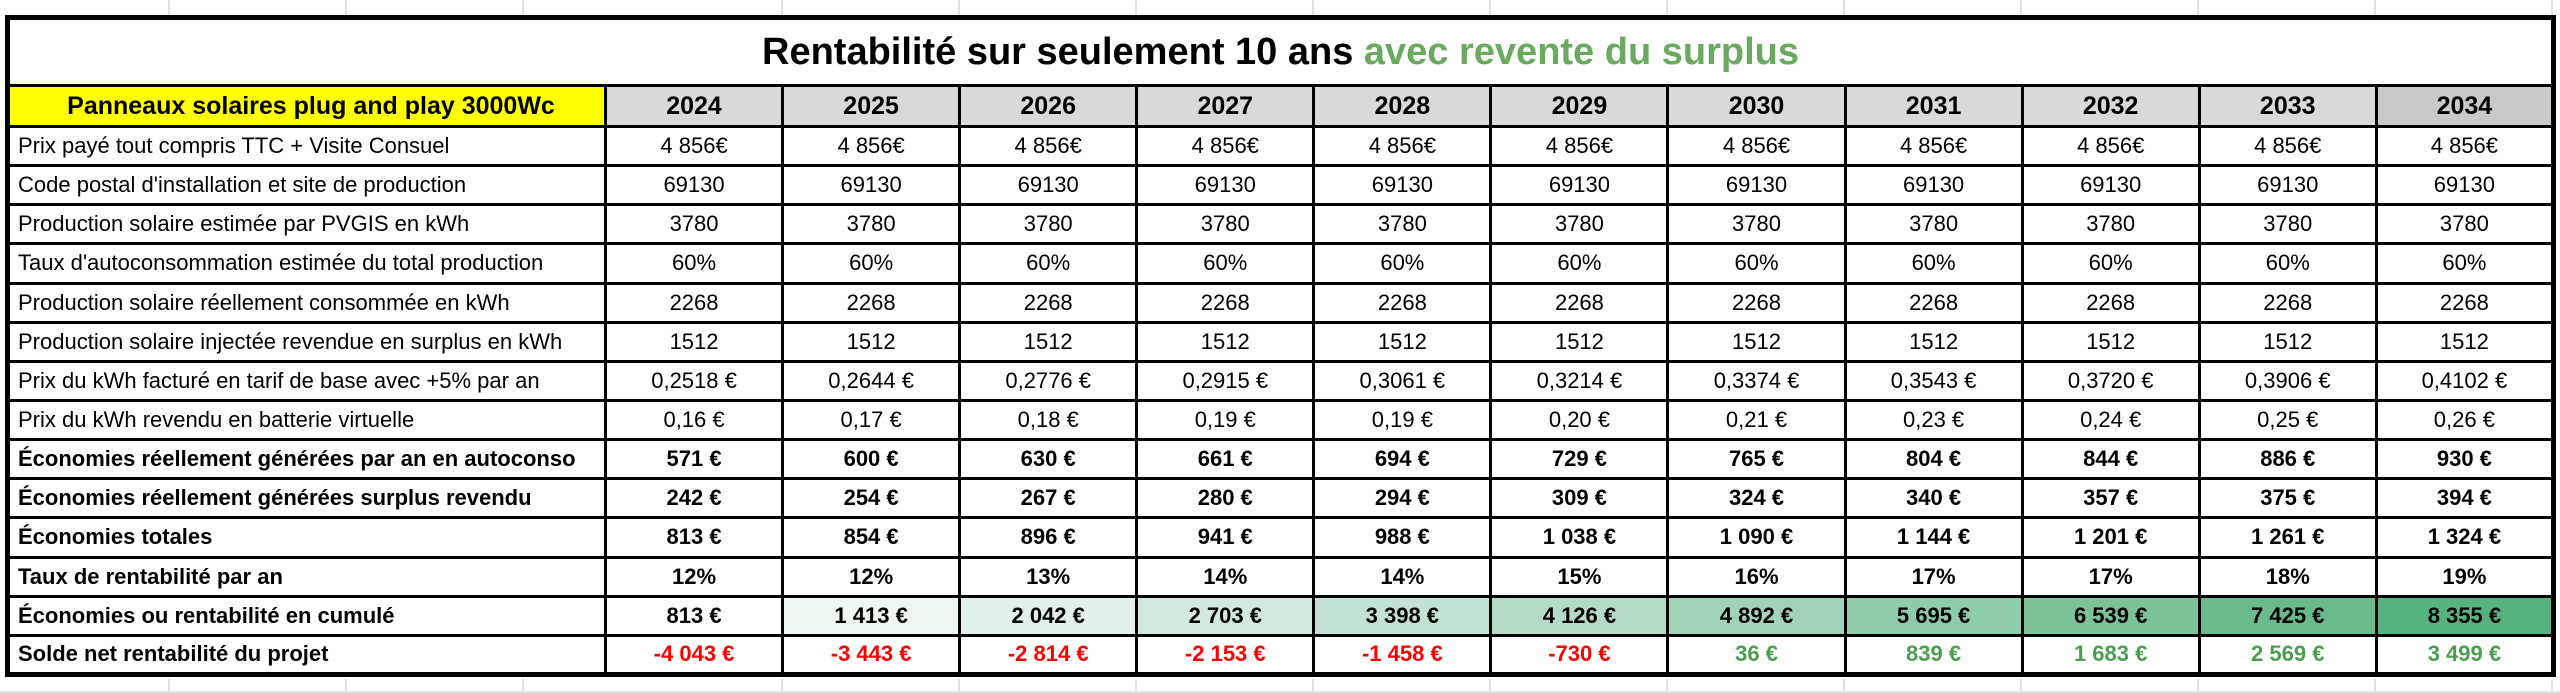  I want to click on value-cell: 280 €, so click(1225, 498).